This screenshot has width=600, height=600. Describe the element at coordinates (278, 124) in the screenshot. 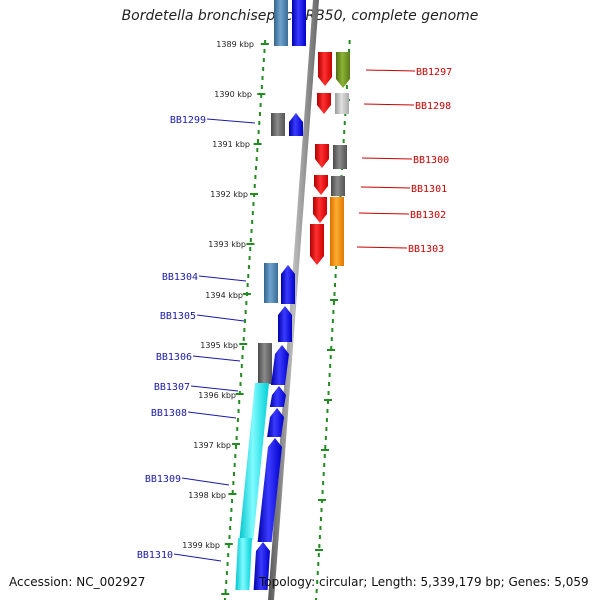

I see `gene-bb1299-neighbor` at that location.